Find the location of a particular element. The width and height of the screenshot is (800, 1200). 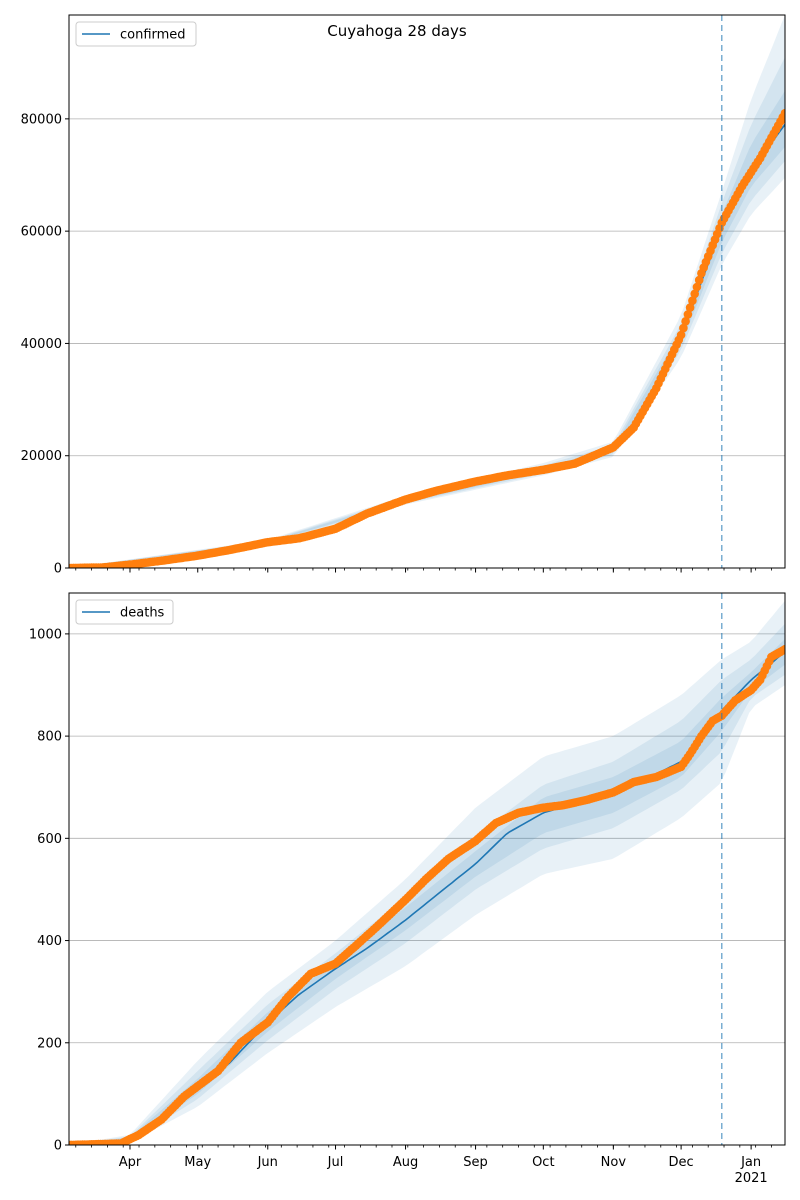

y-tick-label: 200 is located at coordinates (49, 1043).